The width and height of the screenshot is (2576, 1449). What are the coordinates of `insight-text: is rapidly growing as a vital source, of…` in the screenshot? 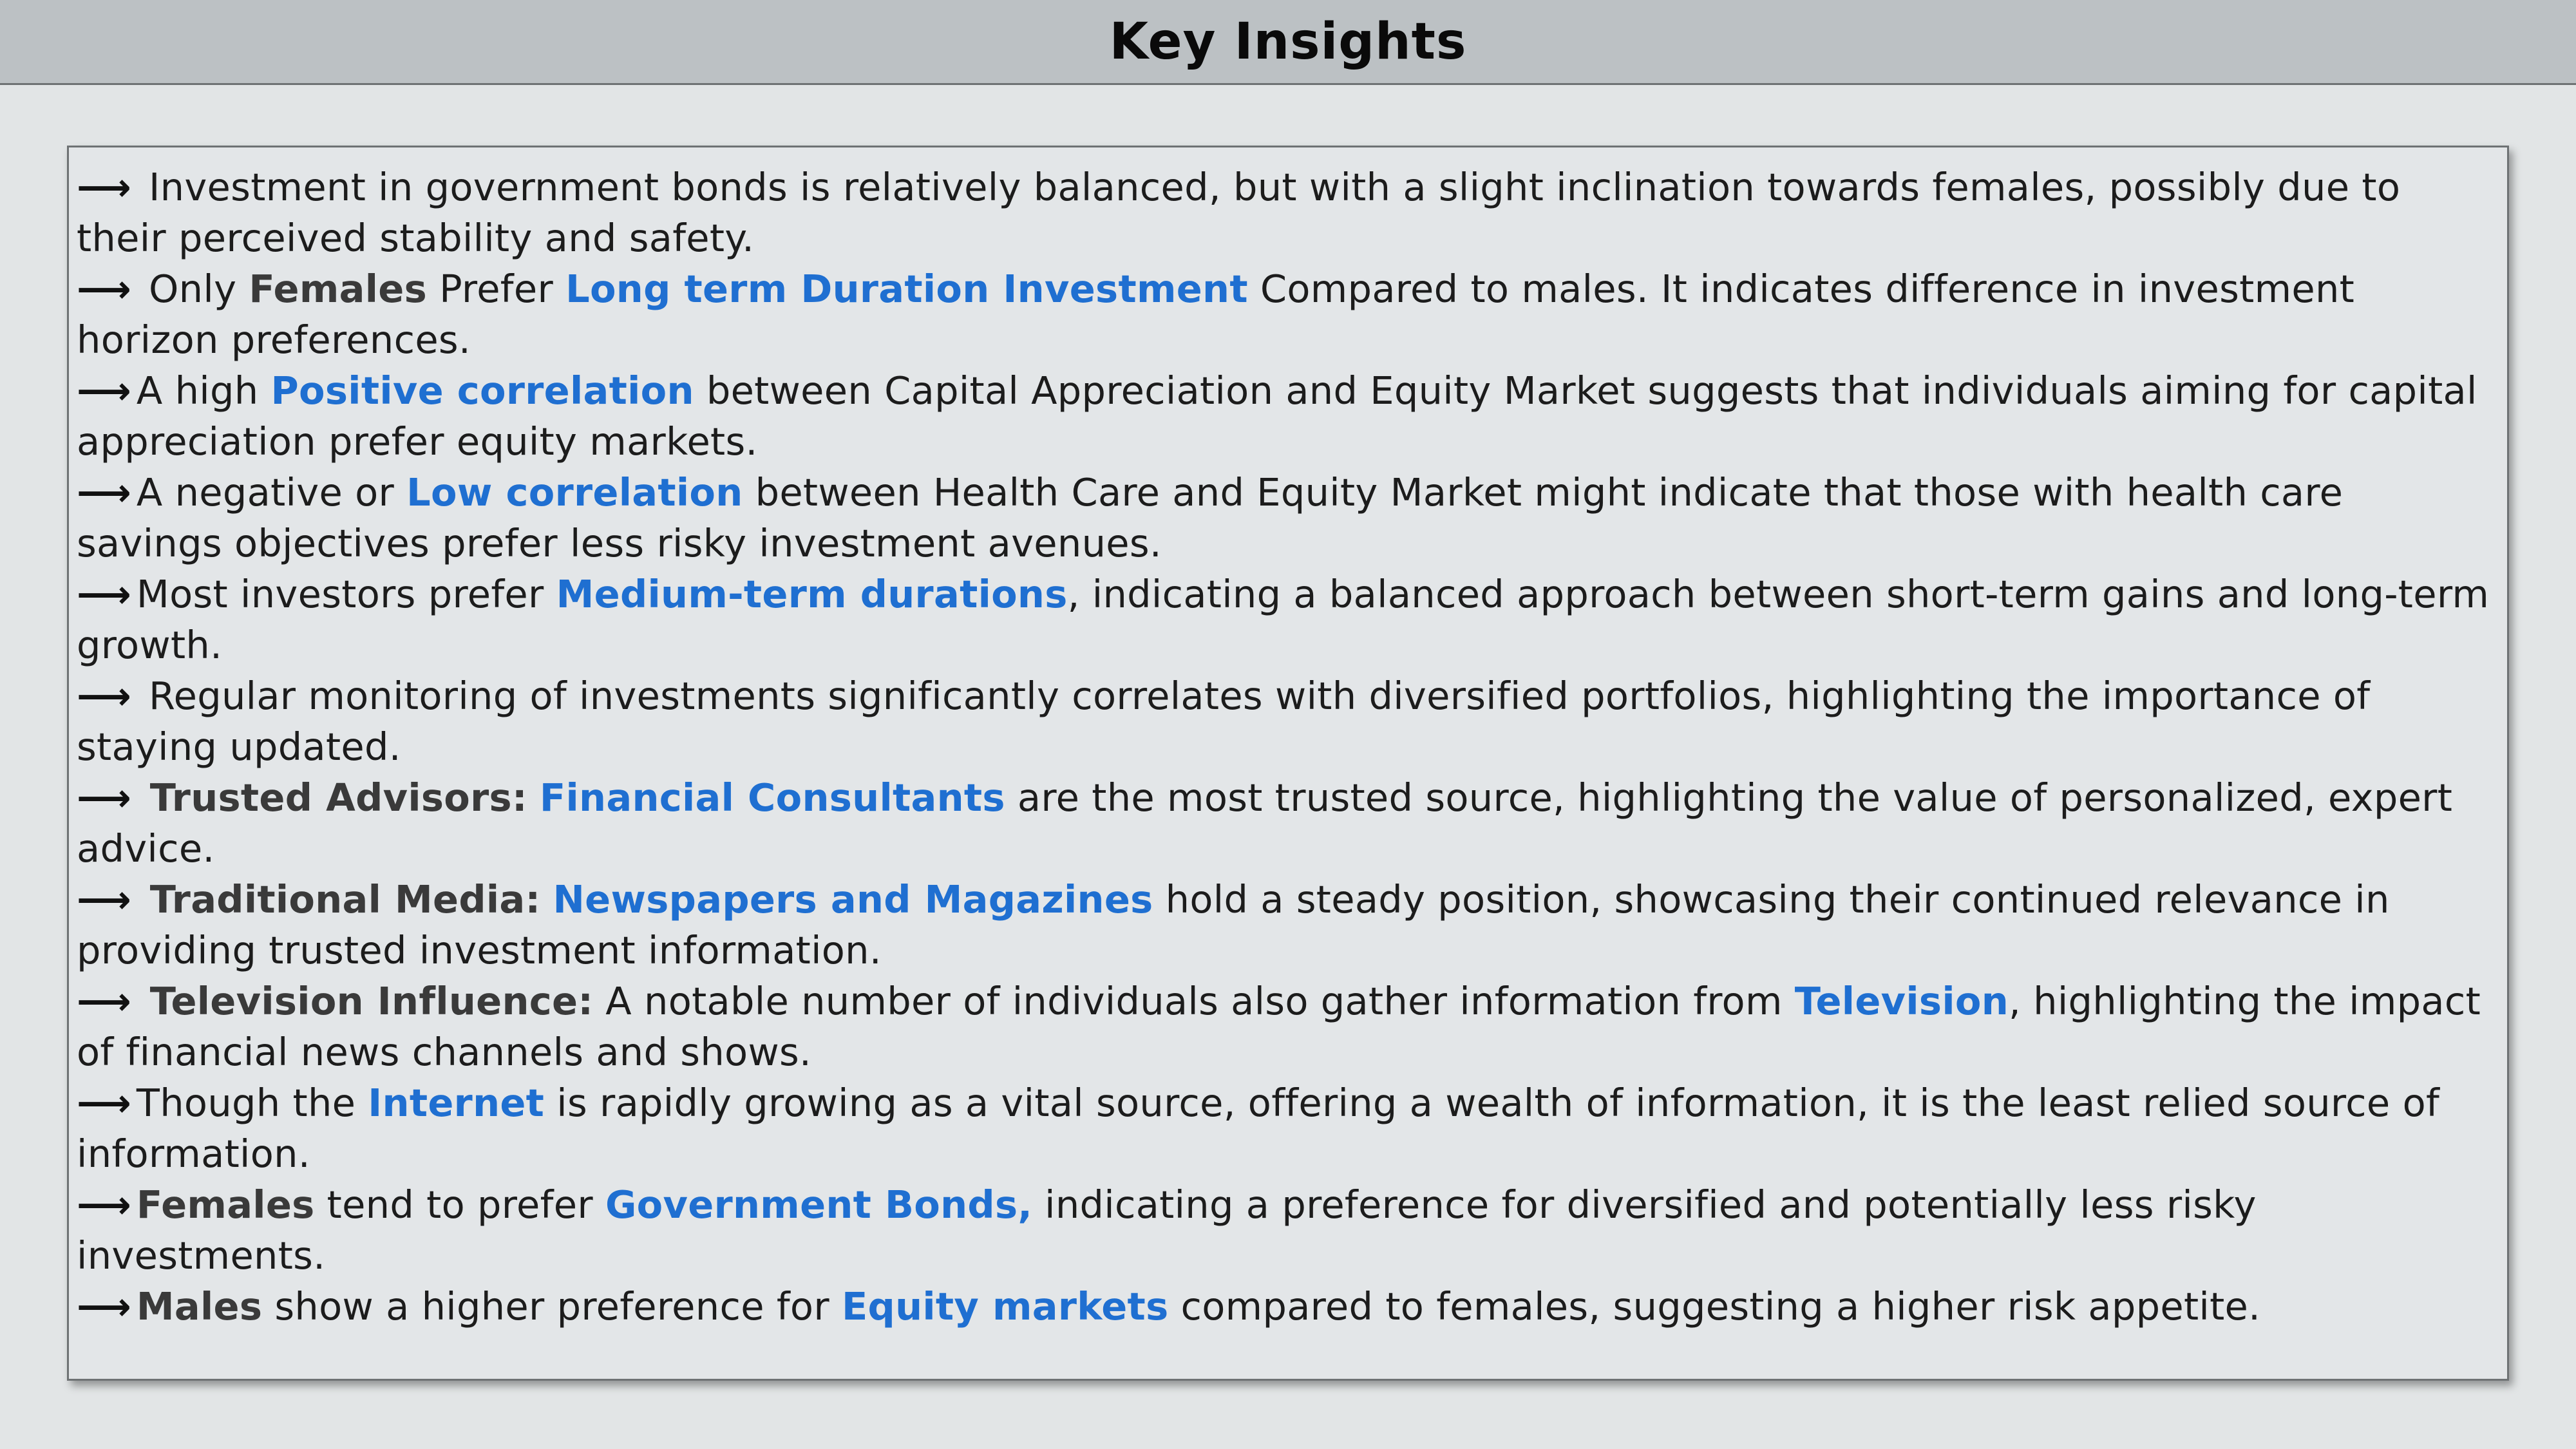 It's located at (1258, 1128).